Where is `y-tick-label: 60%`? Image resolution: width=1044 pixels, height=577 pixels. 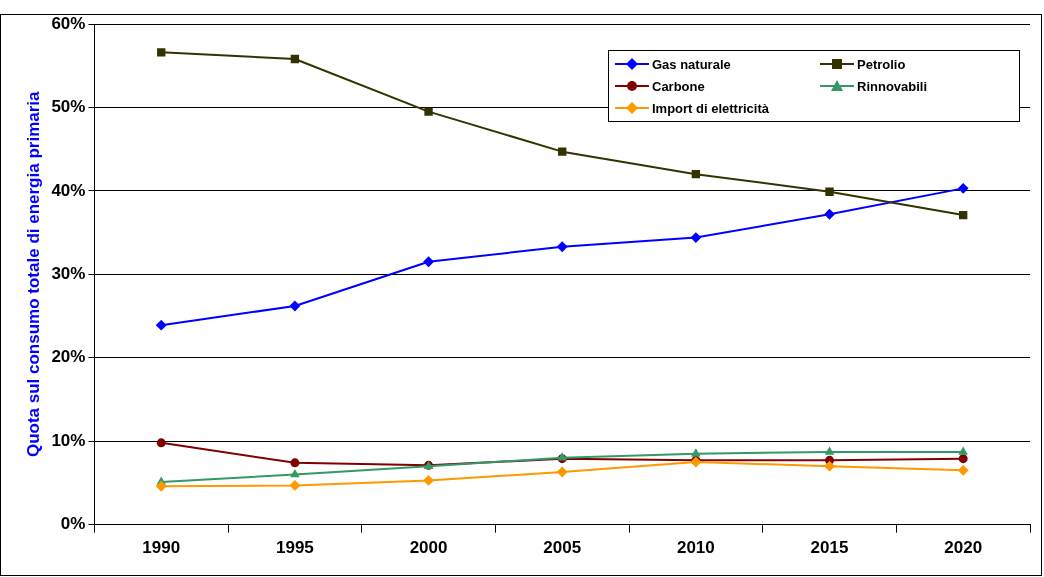
y-tick-label: 60% is located at coordinates (68, 23).